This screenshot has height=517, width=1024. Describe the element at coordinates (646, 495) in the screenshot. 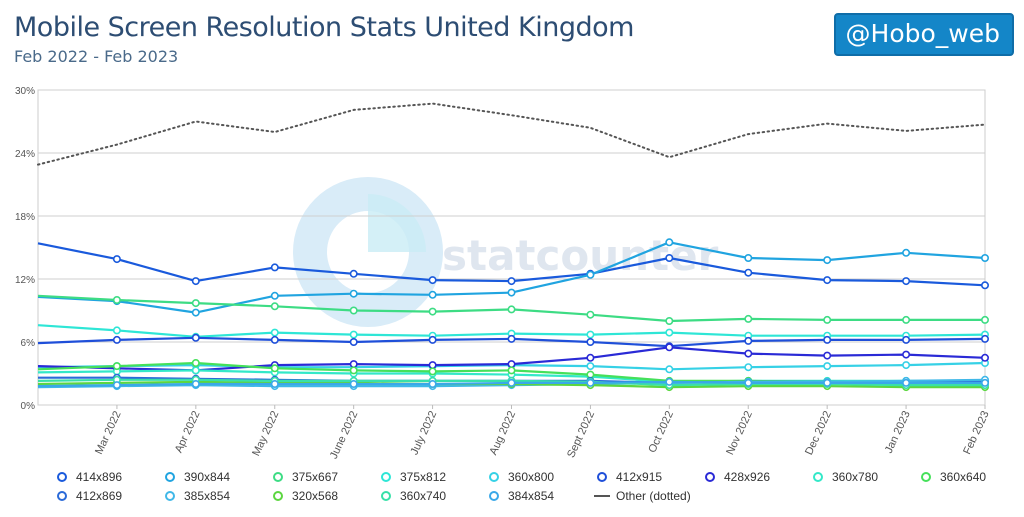

I see `legend-item: Other (dotted)` at that location.